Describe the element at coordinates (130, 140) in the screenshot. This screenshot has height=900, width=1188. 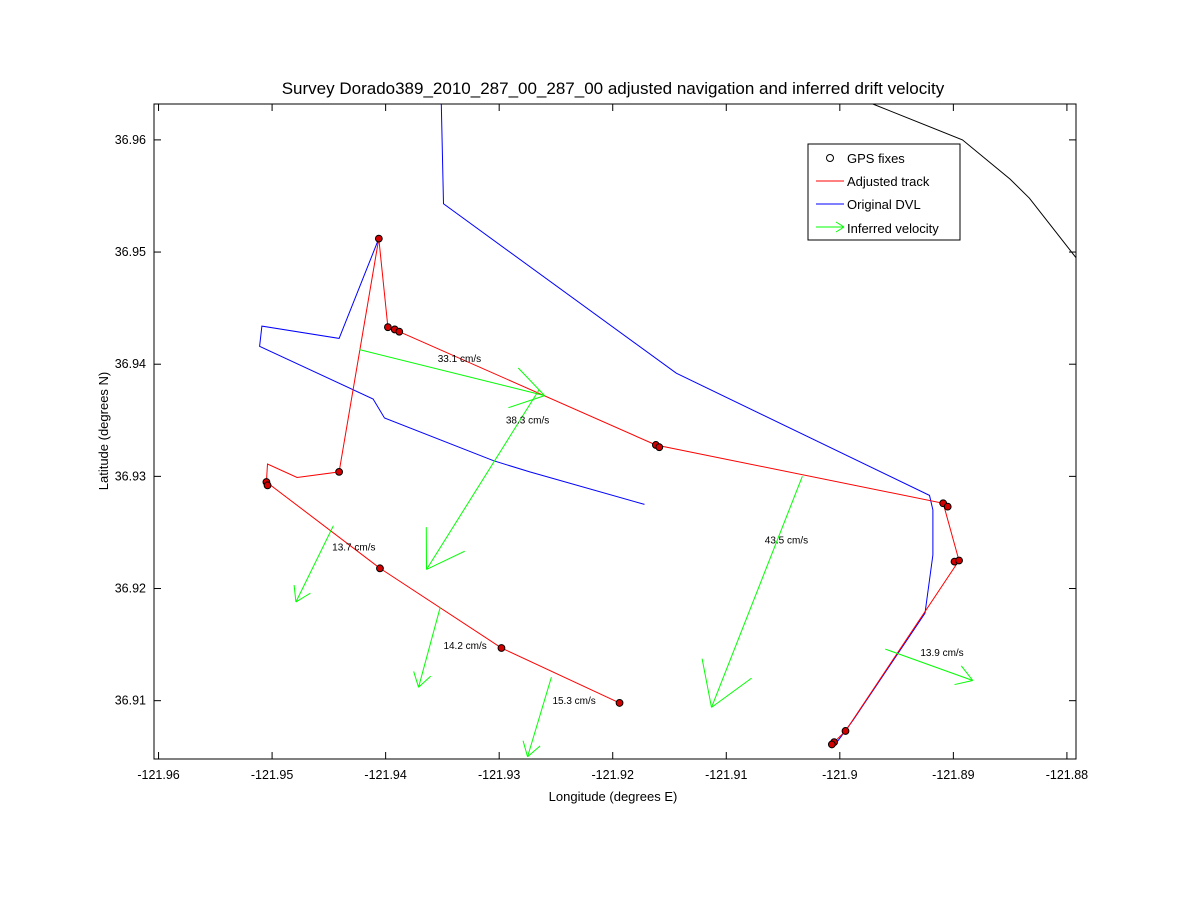
I see `y-tick-label: 36.96` at that location.